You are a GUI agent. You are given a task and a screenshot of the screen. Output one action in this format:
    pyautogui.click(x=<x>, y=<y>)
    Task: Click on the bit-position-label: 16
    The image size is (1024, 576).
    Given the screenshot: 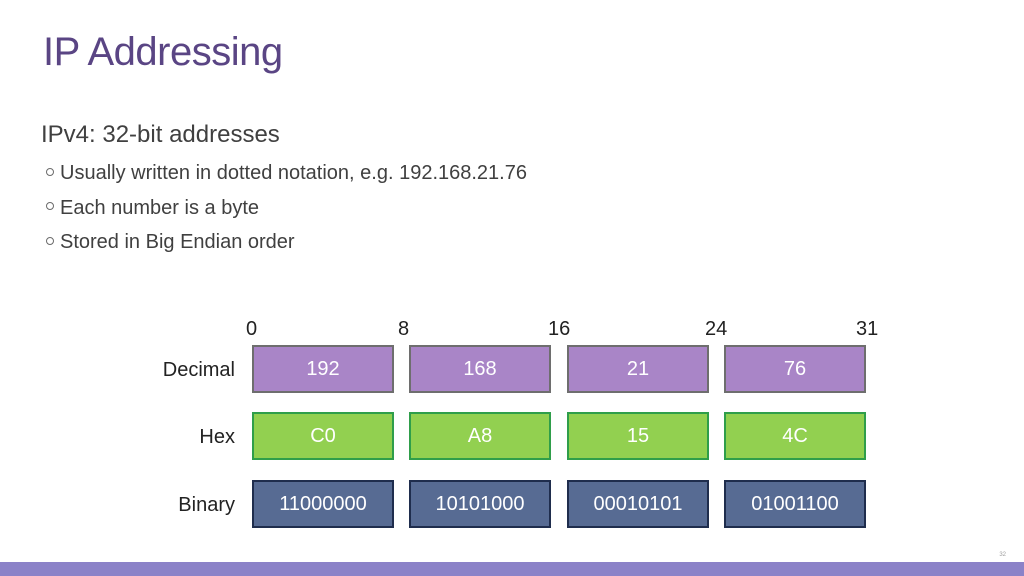 What is the action you would take?
    pyautogui.click(x=559, y=329)
    